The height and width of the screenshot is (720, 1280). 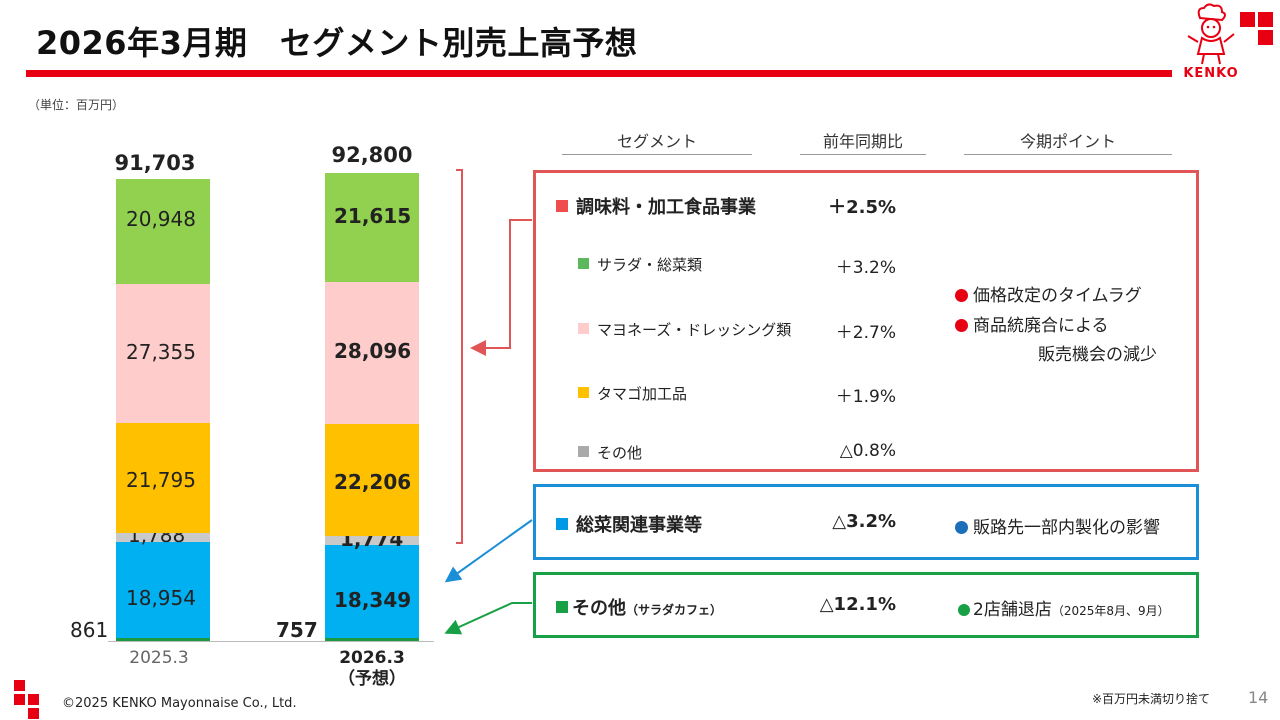 I want to click on unit-label: （単位：百万円）, so click(x=76, y=105).